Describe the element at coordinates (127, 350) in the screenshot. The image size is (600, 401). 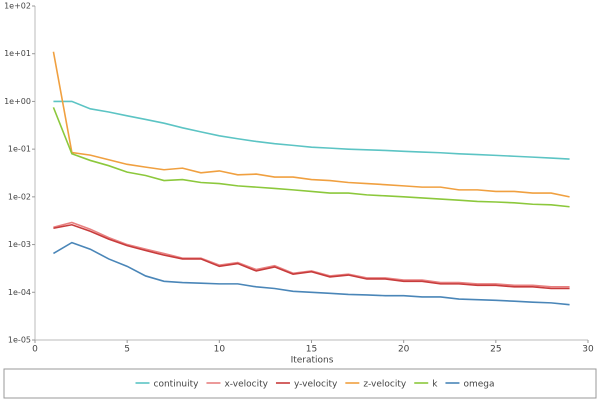
I see `x-tick-label: 5` at that location.